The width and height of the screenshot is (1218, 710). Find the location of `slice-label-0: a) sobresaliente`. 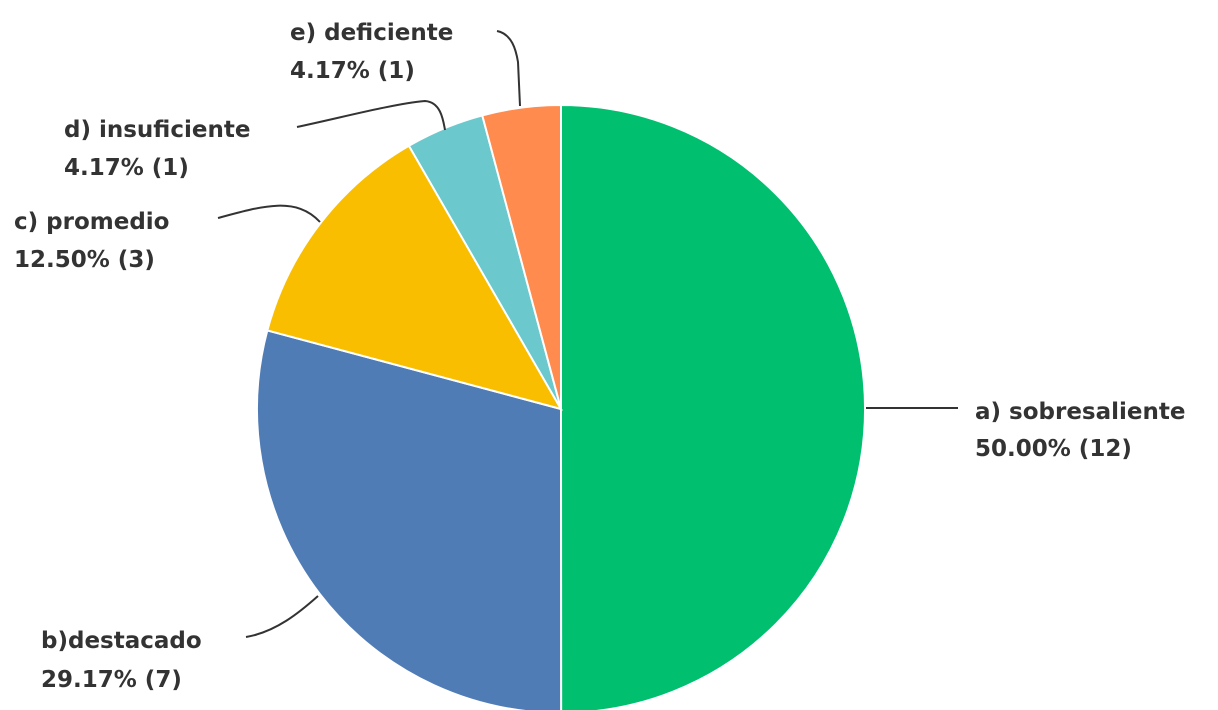

slice-label-0: a) sobresaliente is located at coordinates (1080, 412).